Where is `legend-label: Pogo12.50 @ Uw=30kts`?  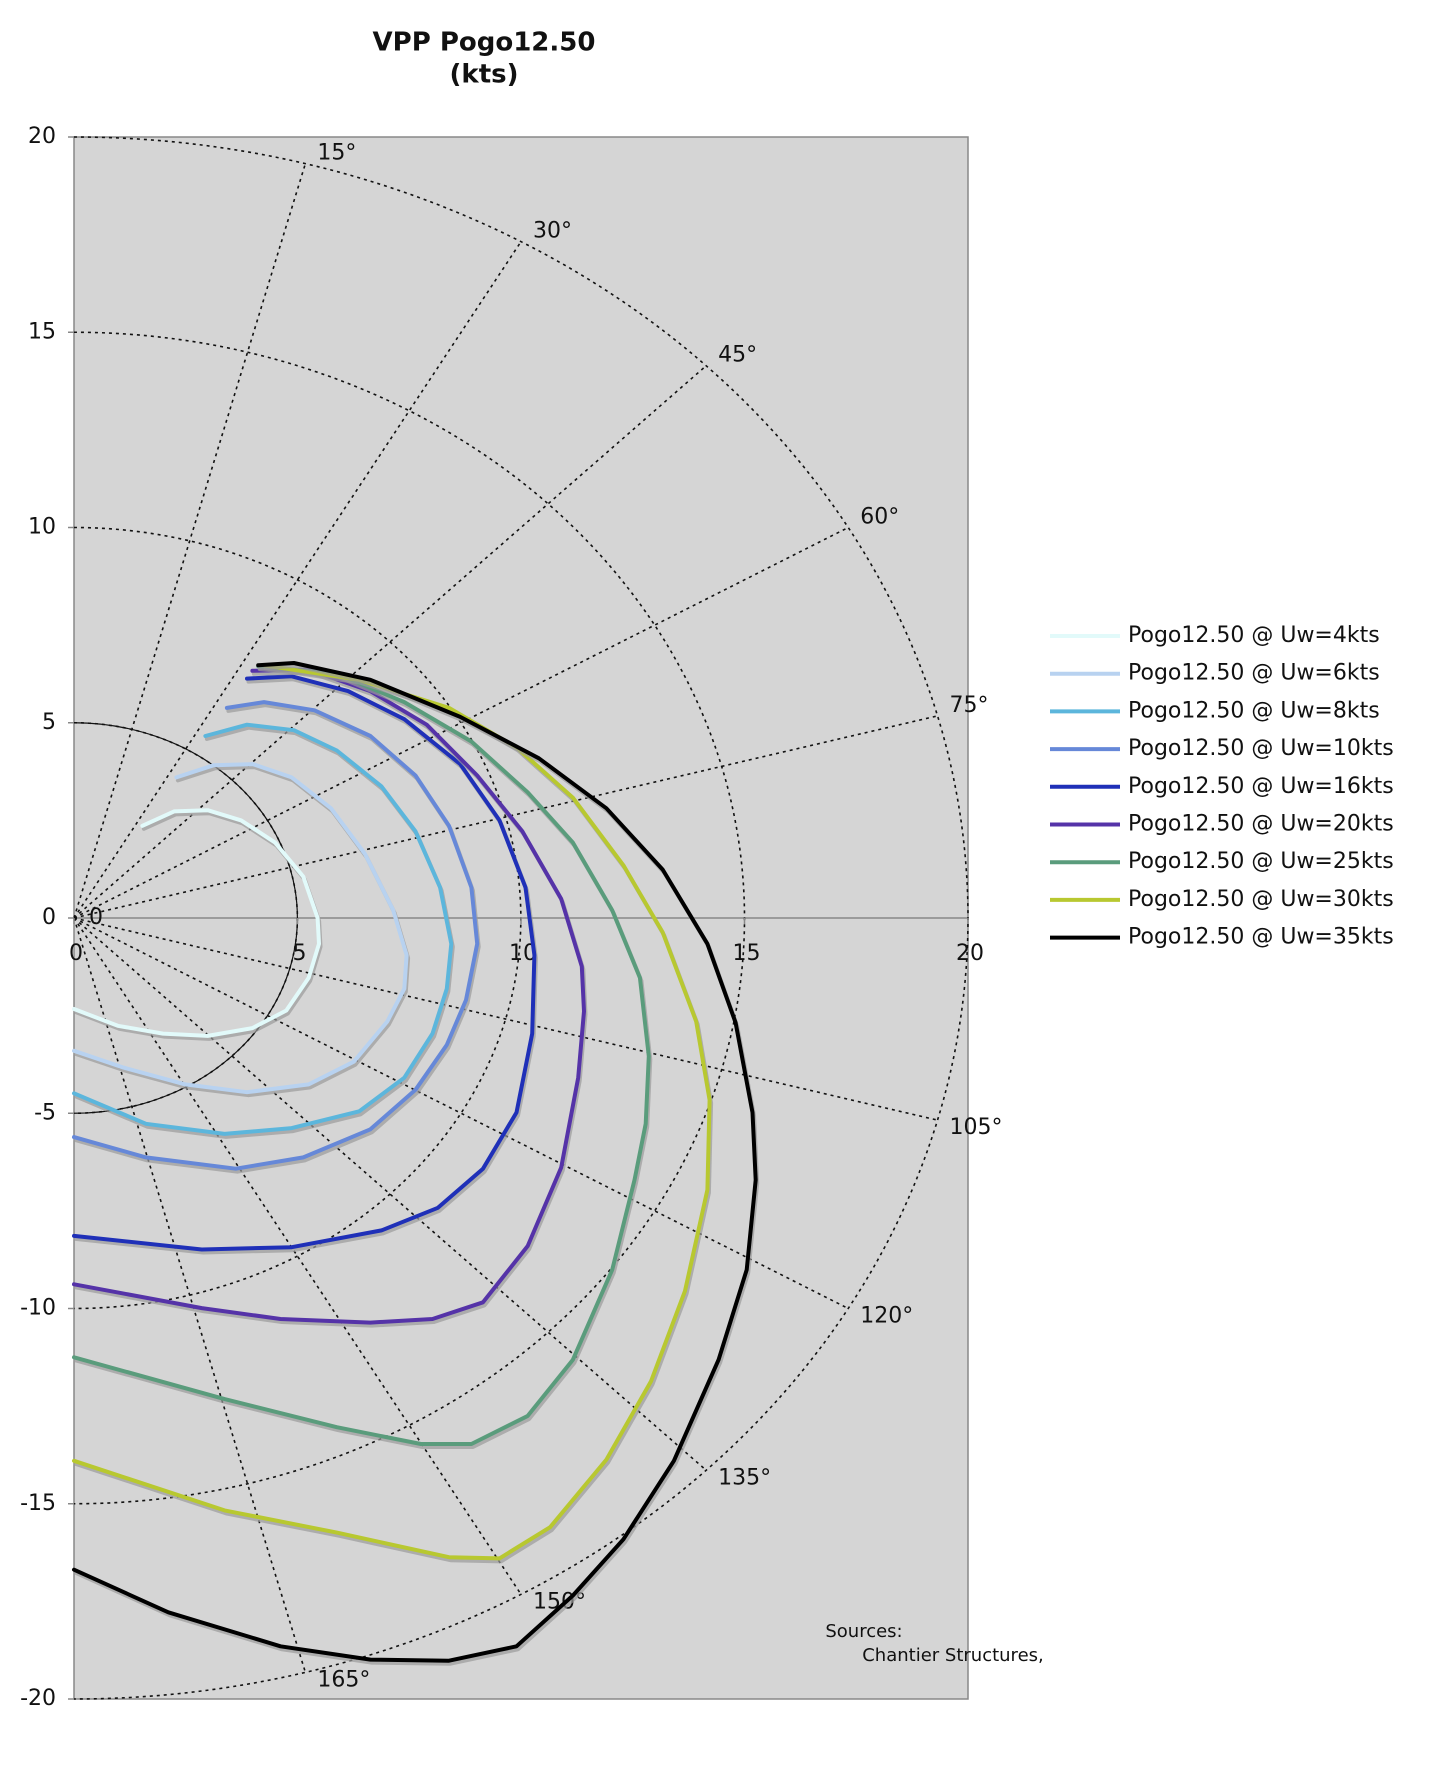
legend-label: Pogo12.50 @ Uw=30kts is located at coordinates (1261, 899).